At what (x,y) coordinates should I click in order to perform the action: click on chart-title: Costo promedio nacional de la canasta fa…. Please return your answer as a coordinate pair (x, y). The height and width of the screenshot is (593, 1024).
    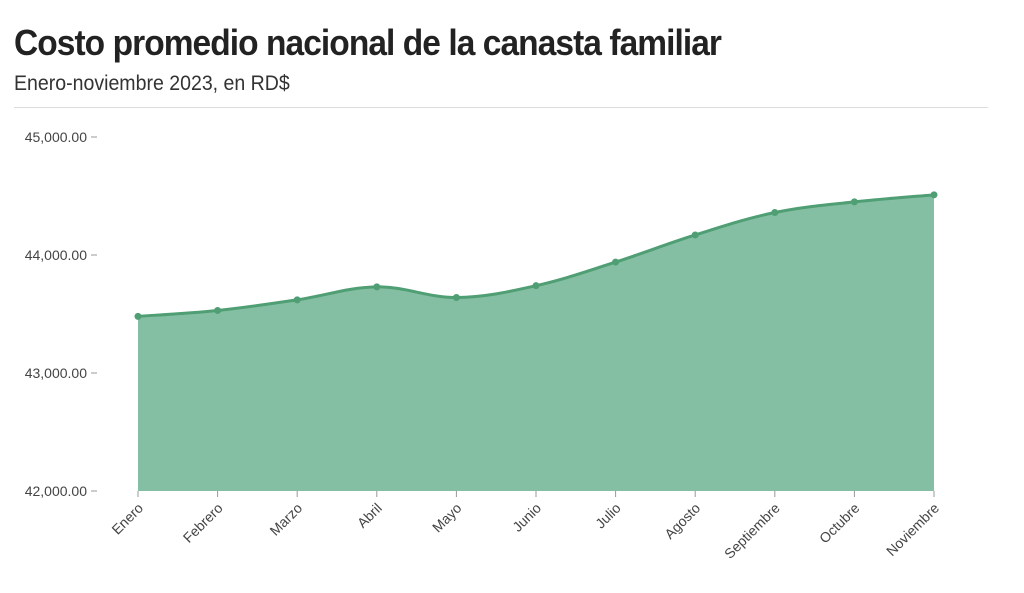
    Looking at the image, I should click on (368, 42).